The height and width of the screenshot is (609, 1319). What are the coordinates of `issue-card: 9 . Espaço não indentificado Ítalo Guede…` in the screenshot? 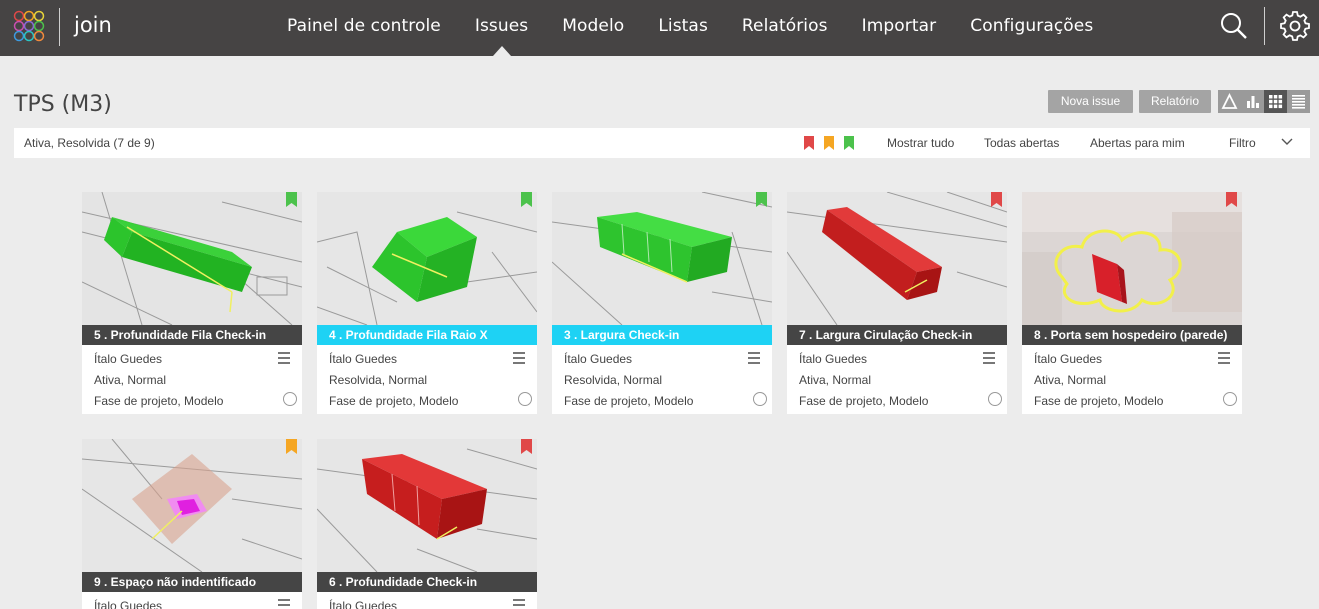 It's located at (192, 524).